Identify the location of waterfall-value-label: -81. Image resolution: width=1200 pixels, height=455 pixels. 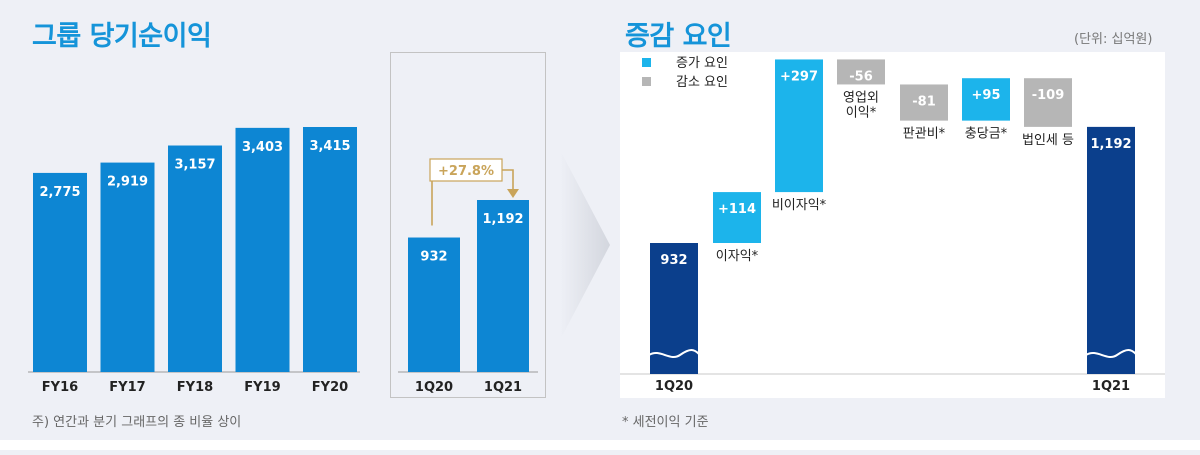
(924, 101).